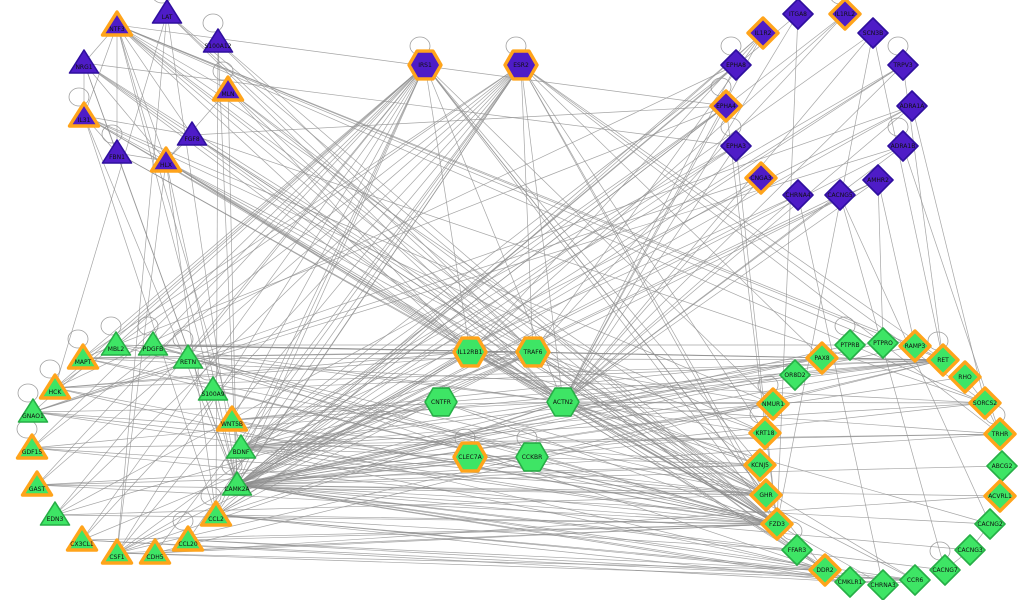 This screenshot has height=600, width=1027. I want to click on node-IL31: IL31, so click(84, 114).